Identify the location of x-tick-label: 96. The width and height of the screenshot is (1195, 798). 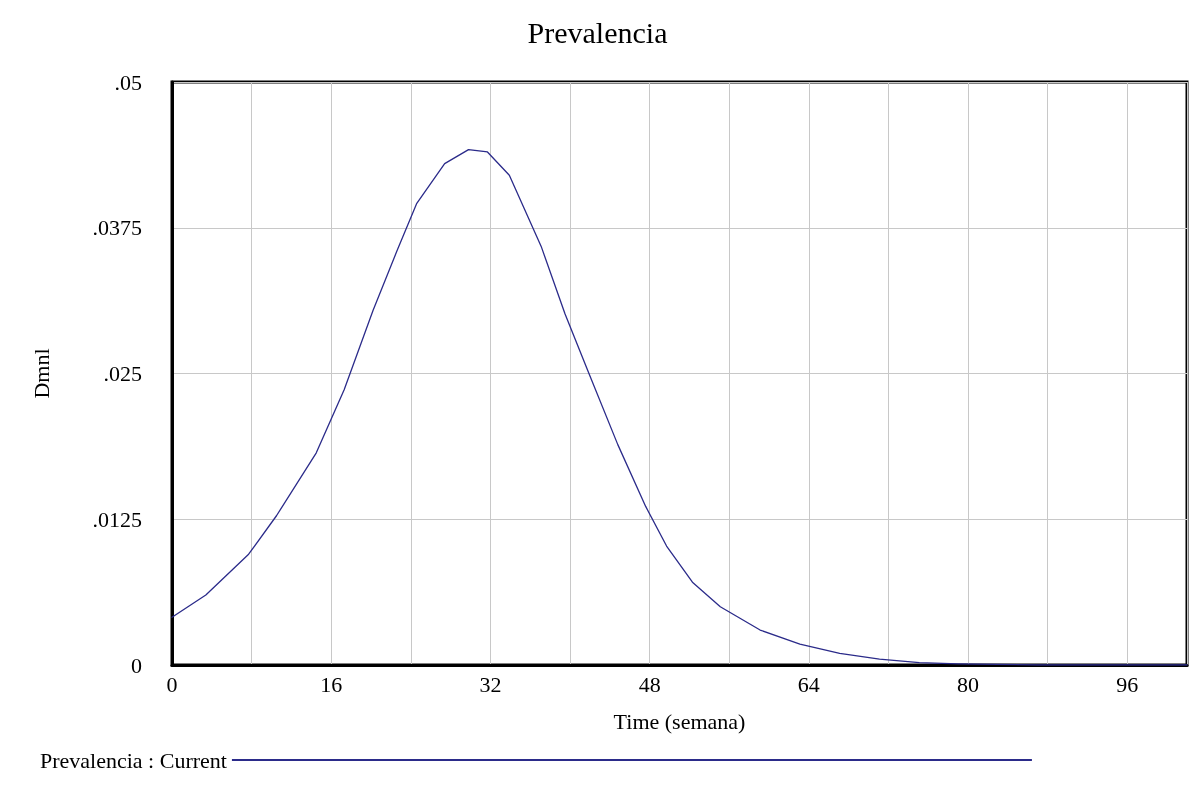
(1127, 684).